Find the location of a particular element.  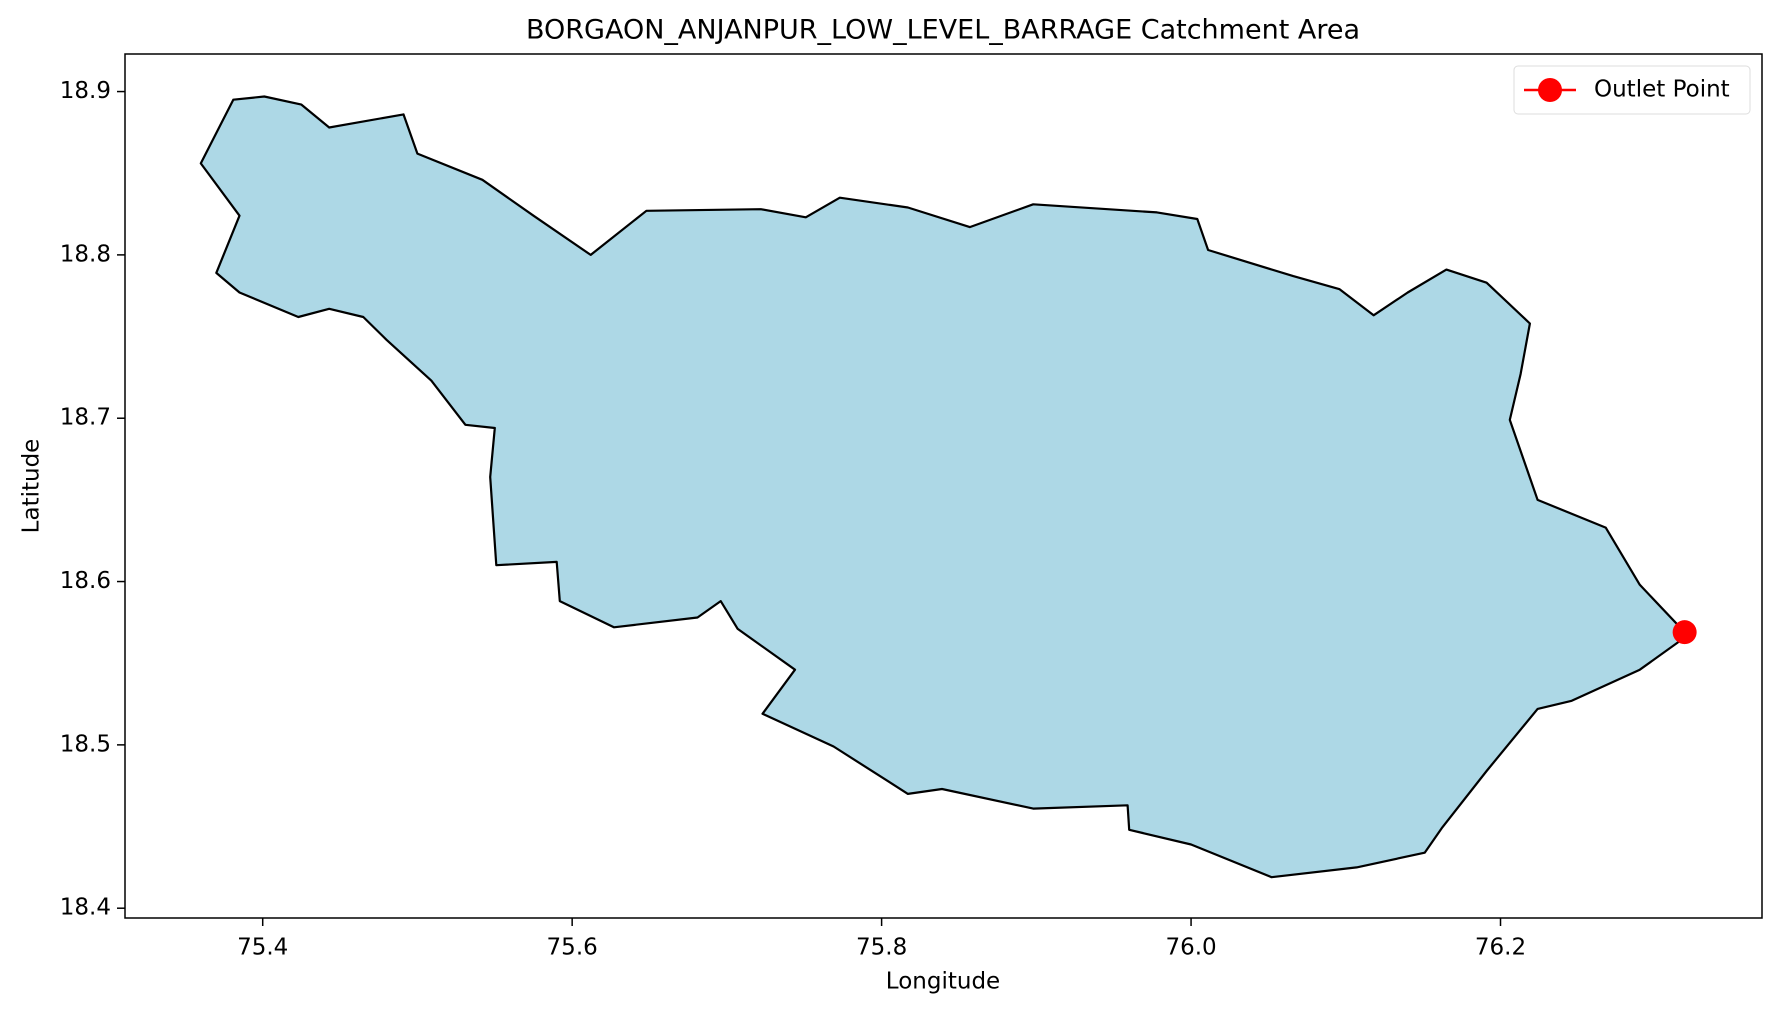

outlet-point is located at coordinates (1684, 632).